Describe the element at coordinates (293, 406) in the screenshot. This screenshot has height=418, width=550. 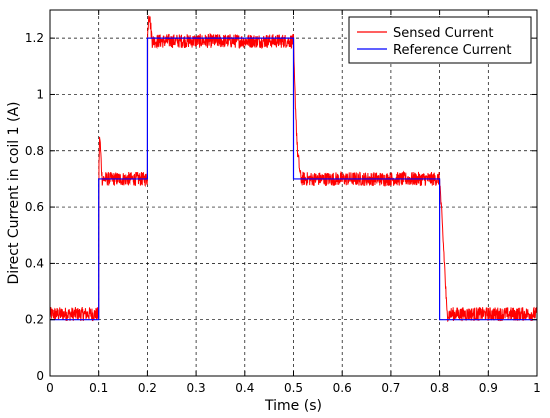
I see `x-axis-label: Time (s)` at that location.